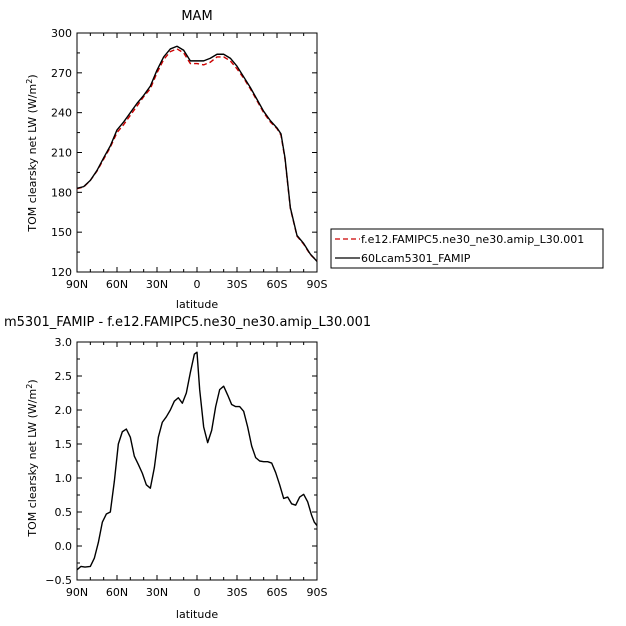 The height and width of the screenshot is (626, 626). Describe the element at coordinates (58, 580) in the screenshot. I see `y-tick-label: −0.5` at that location.